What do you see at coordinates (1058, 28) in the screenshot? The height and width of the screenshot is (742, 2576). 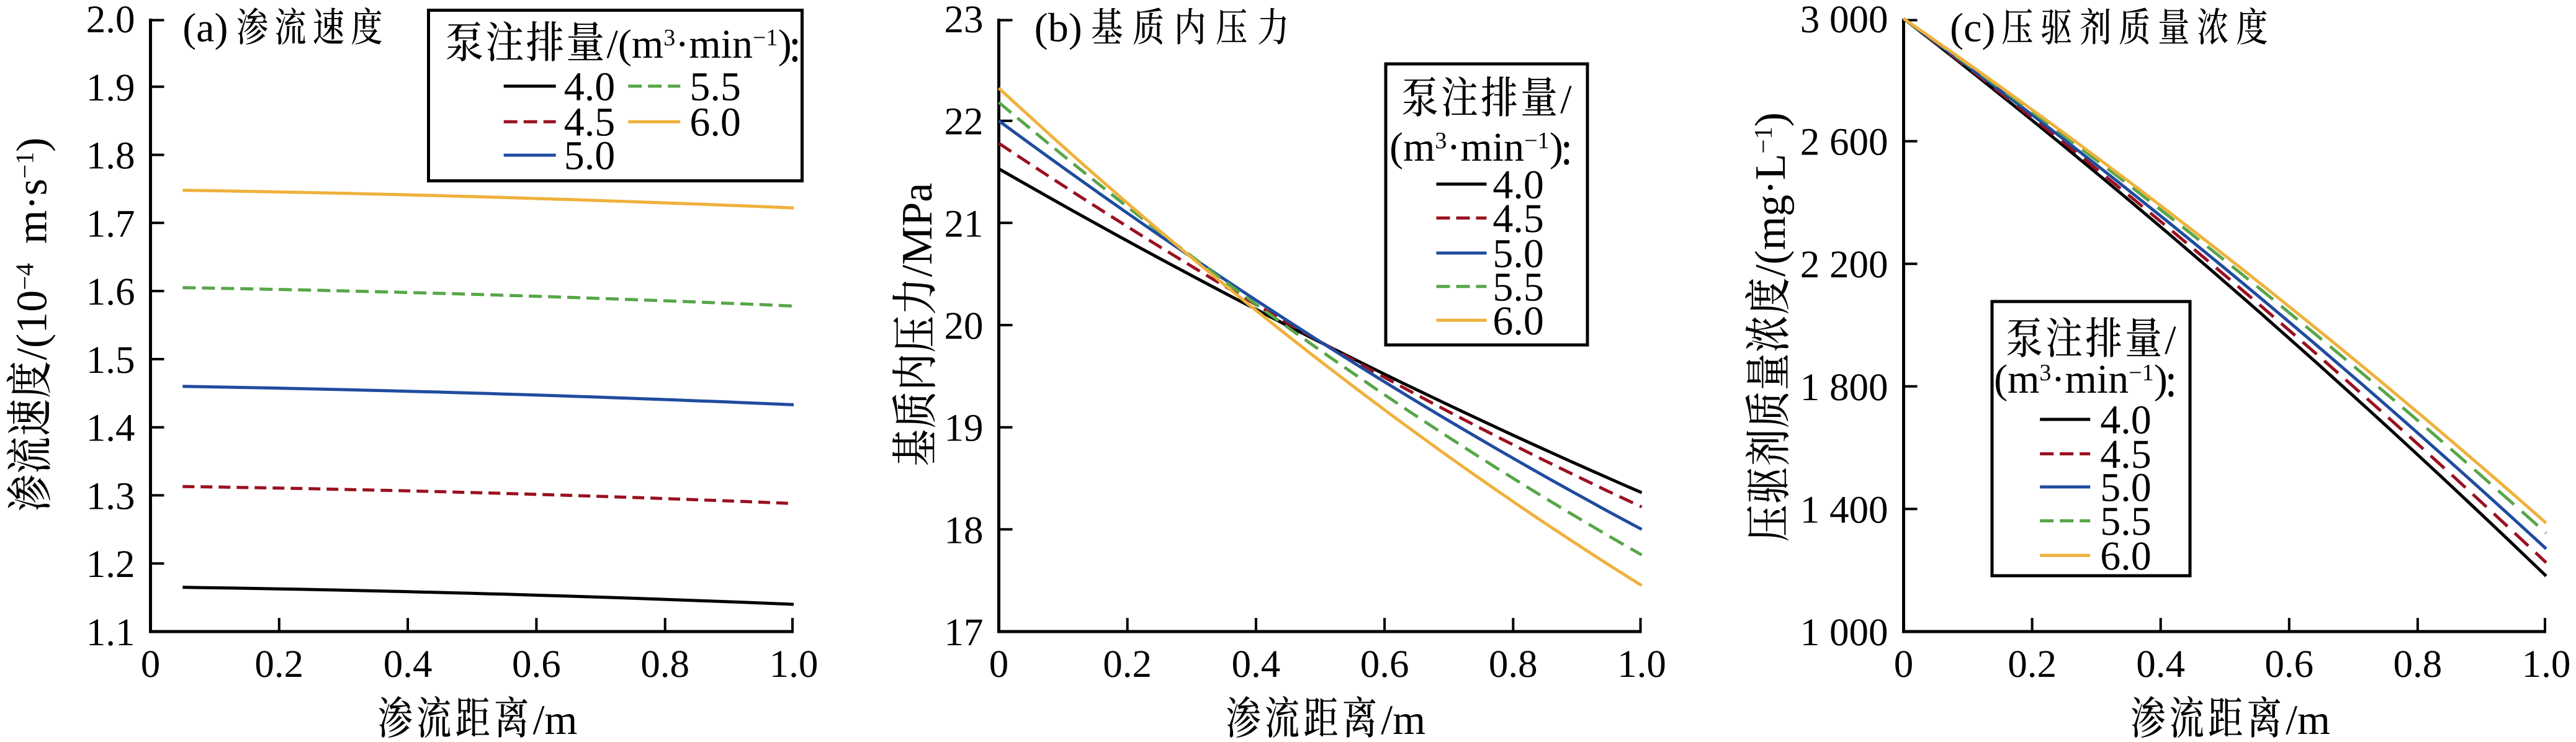 I see `svg-text: (b)` at bounding box center [1058, 28].